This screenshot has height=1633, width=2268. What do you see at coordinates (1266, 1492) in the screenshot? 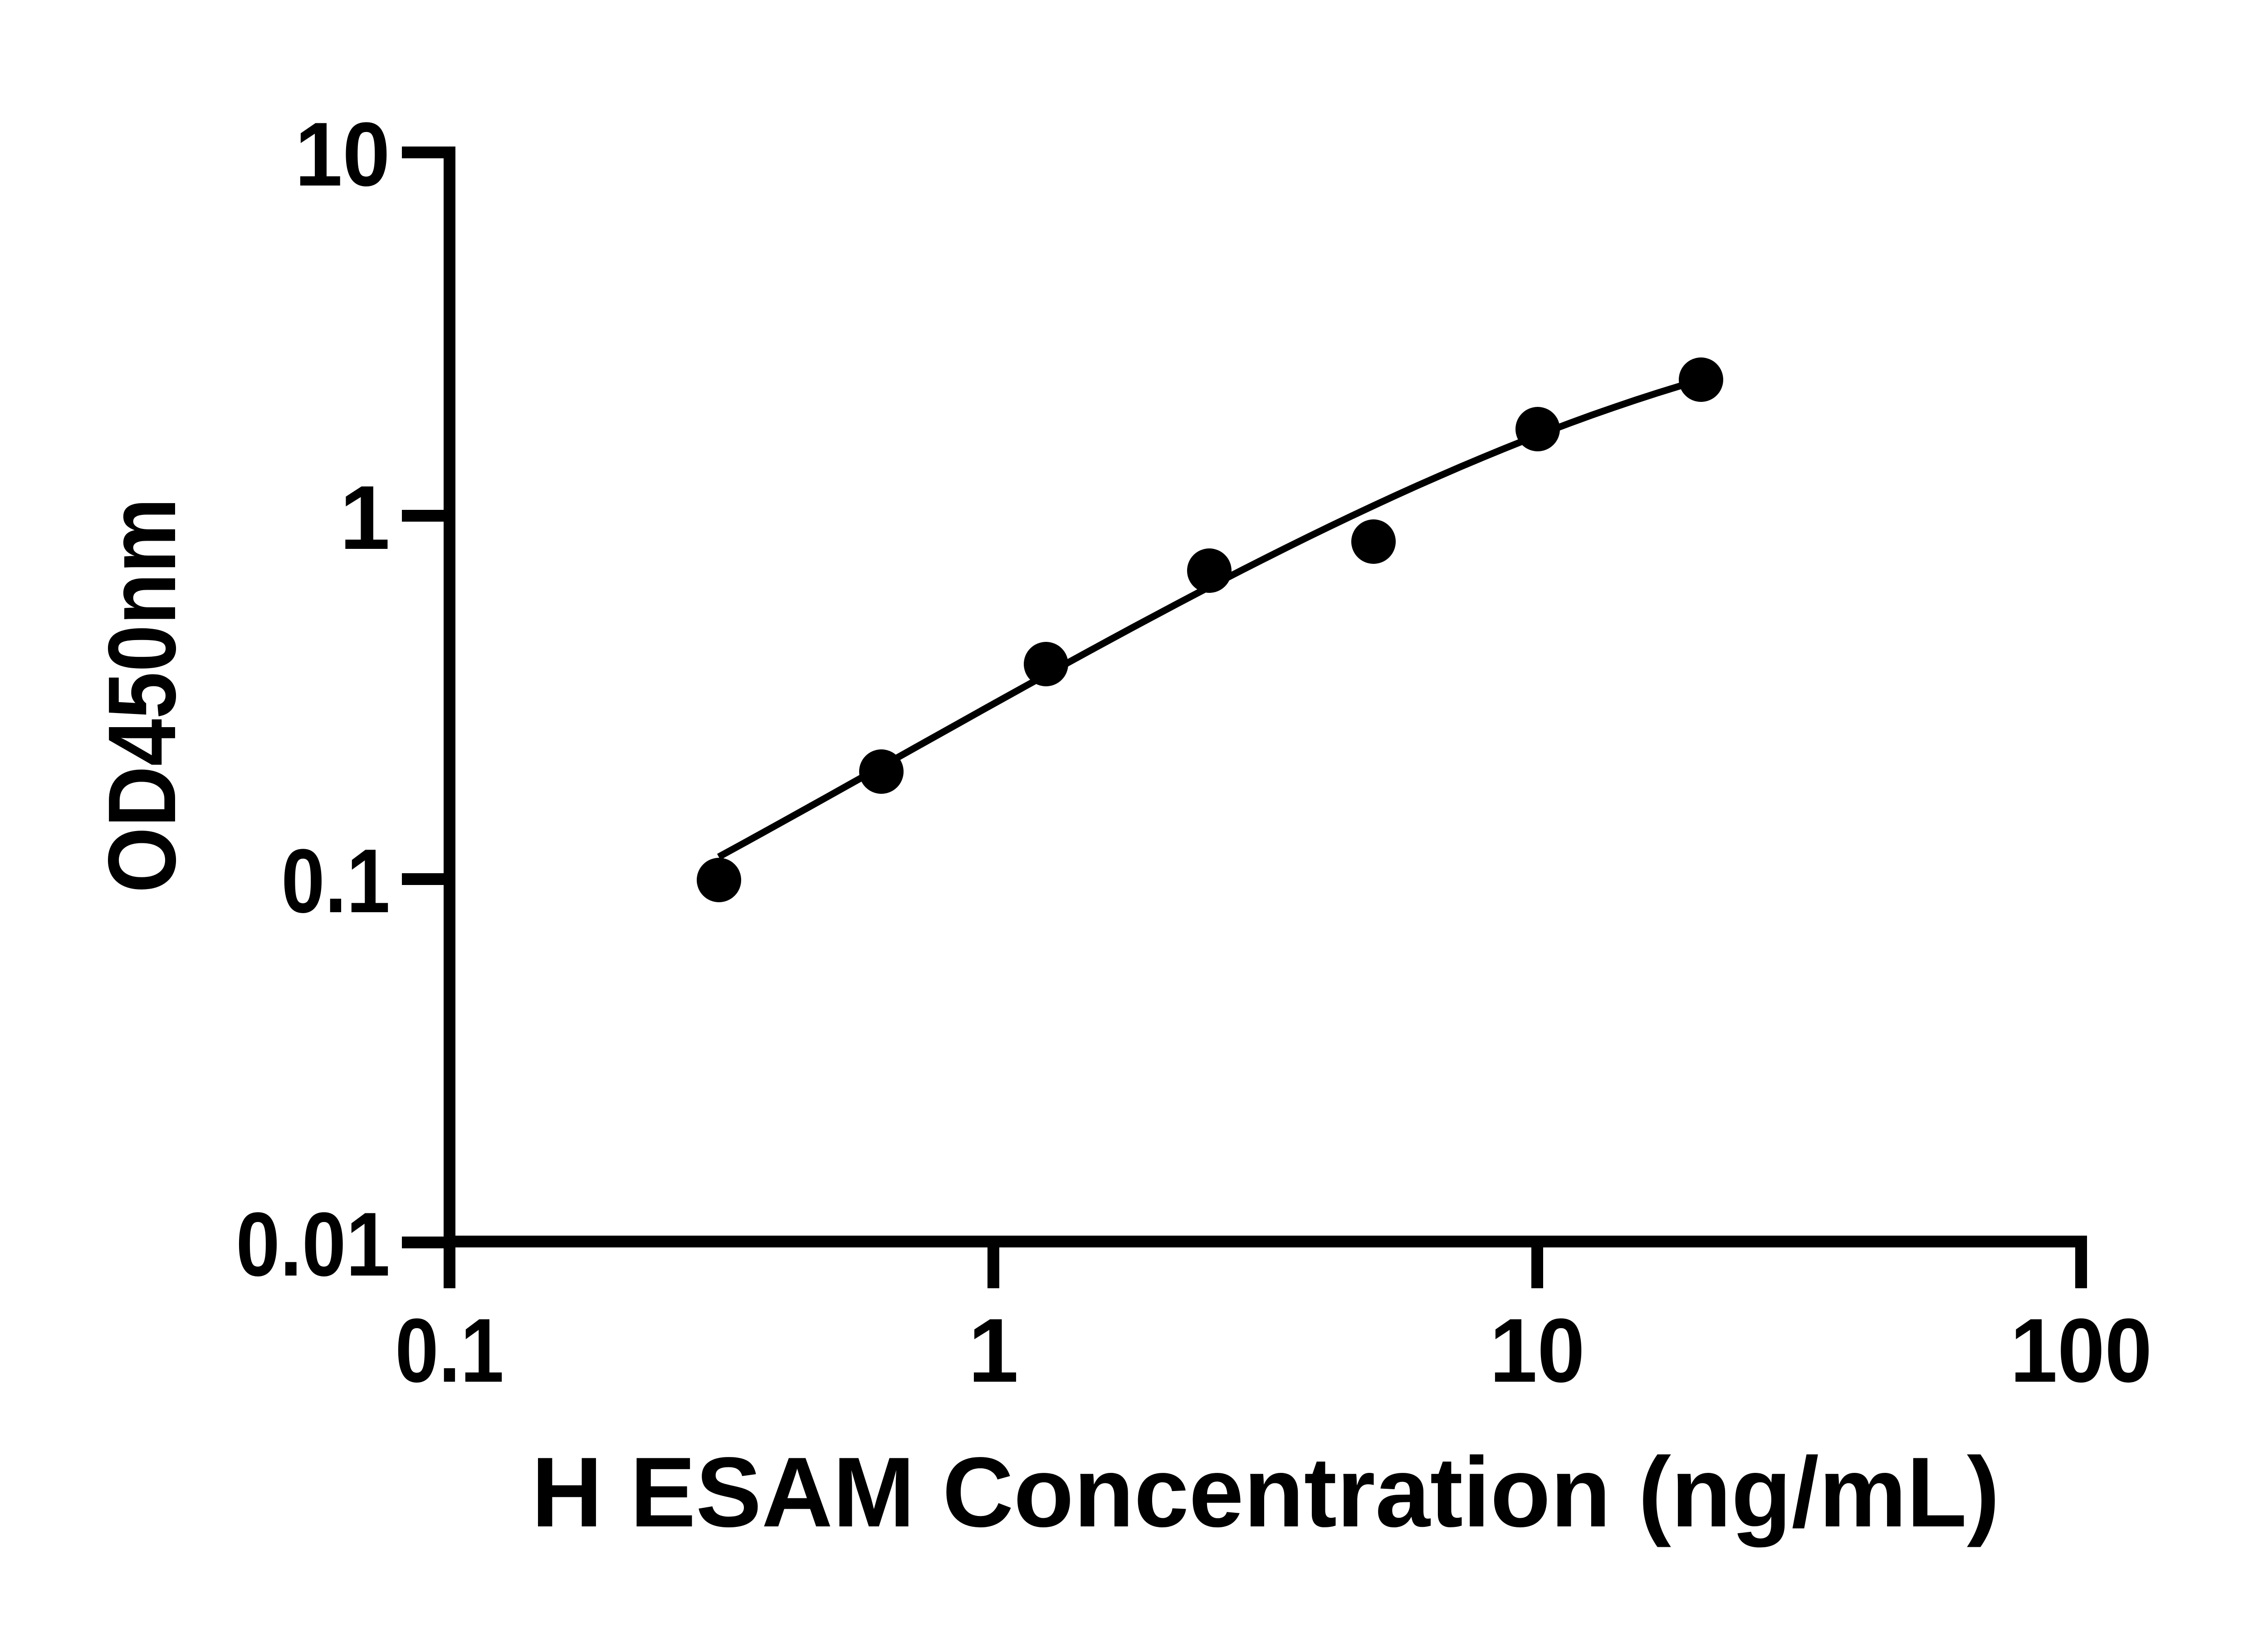
I see `svg-text: H ESAM Concentration (ng/mL)` at bounding box center [1266, 1492].